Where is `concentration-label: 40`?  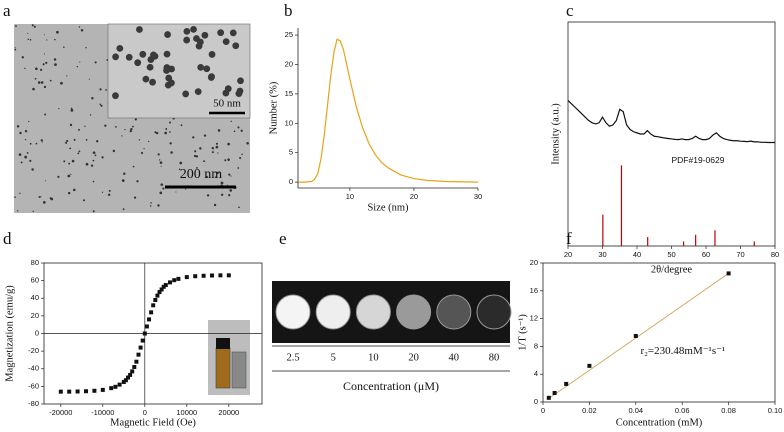
concentration-label: 40 is located at coordinates (454, 357).